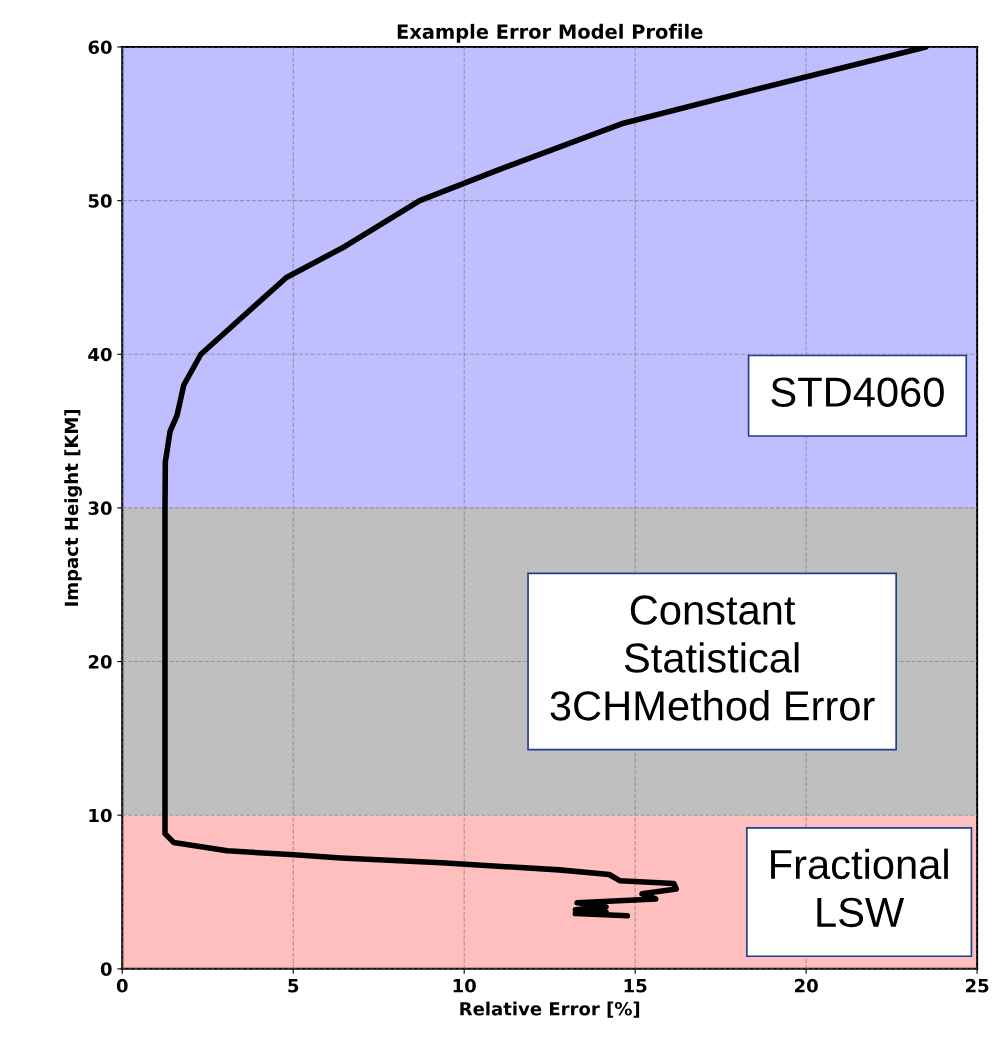 This screenshot has height=1044, width=994. I want to click on x-tick-label: 20, so click(806, 985).